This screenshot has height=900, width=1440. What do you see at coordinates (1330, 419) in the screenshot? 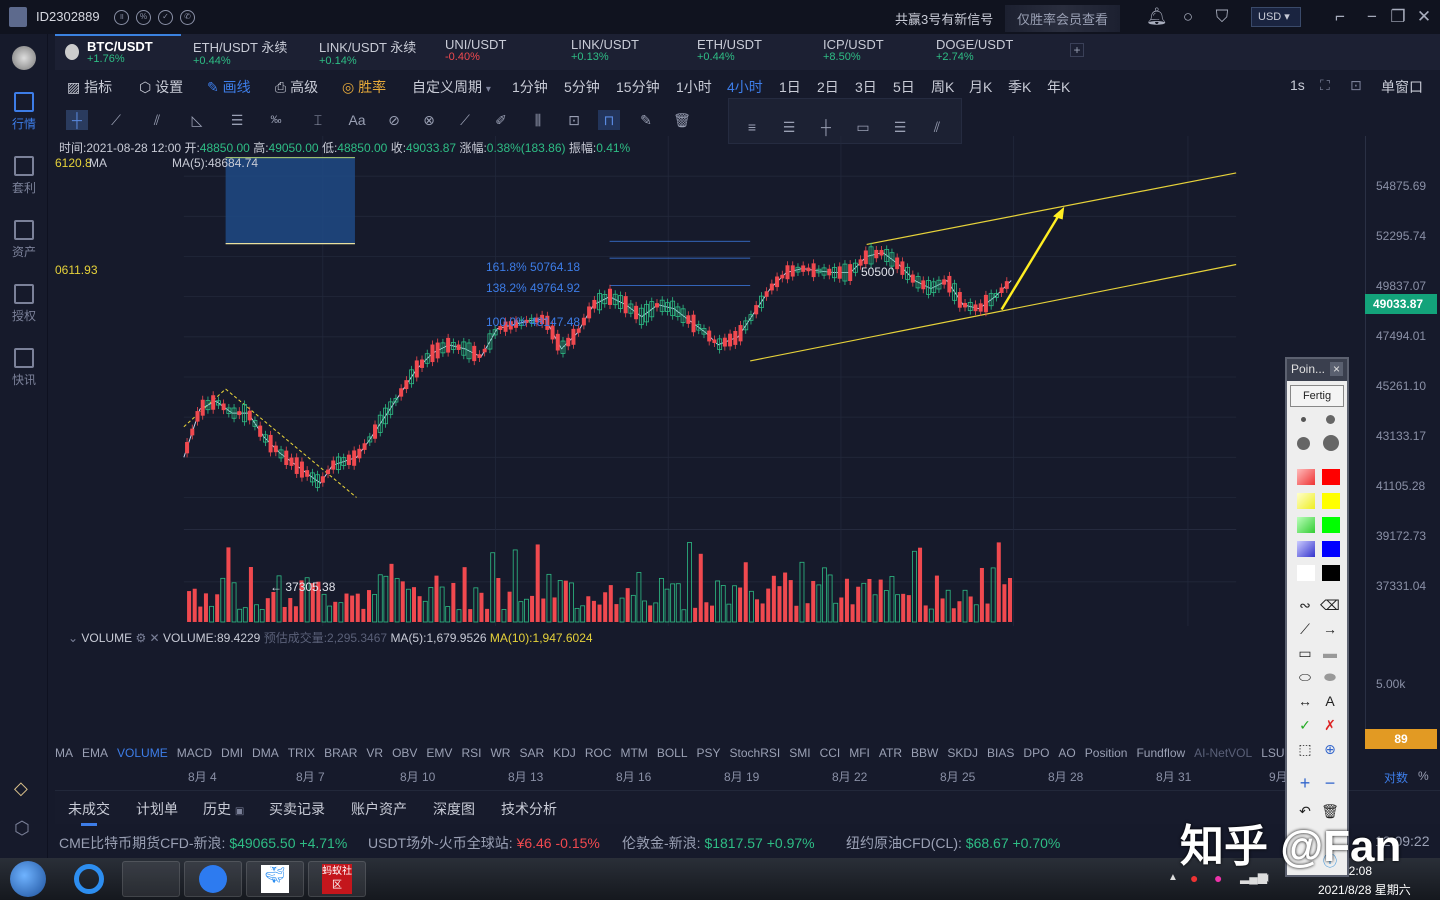
I see `dot-size-medium` at bounding box center [1330, 419].